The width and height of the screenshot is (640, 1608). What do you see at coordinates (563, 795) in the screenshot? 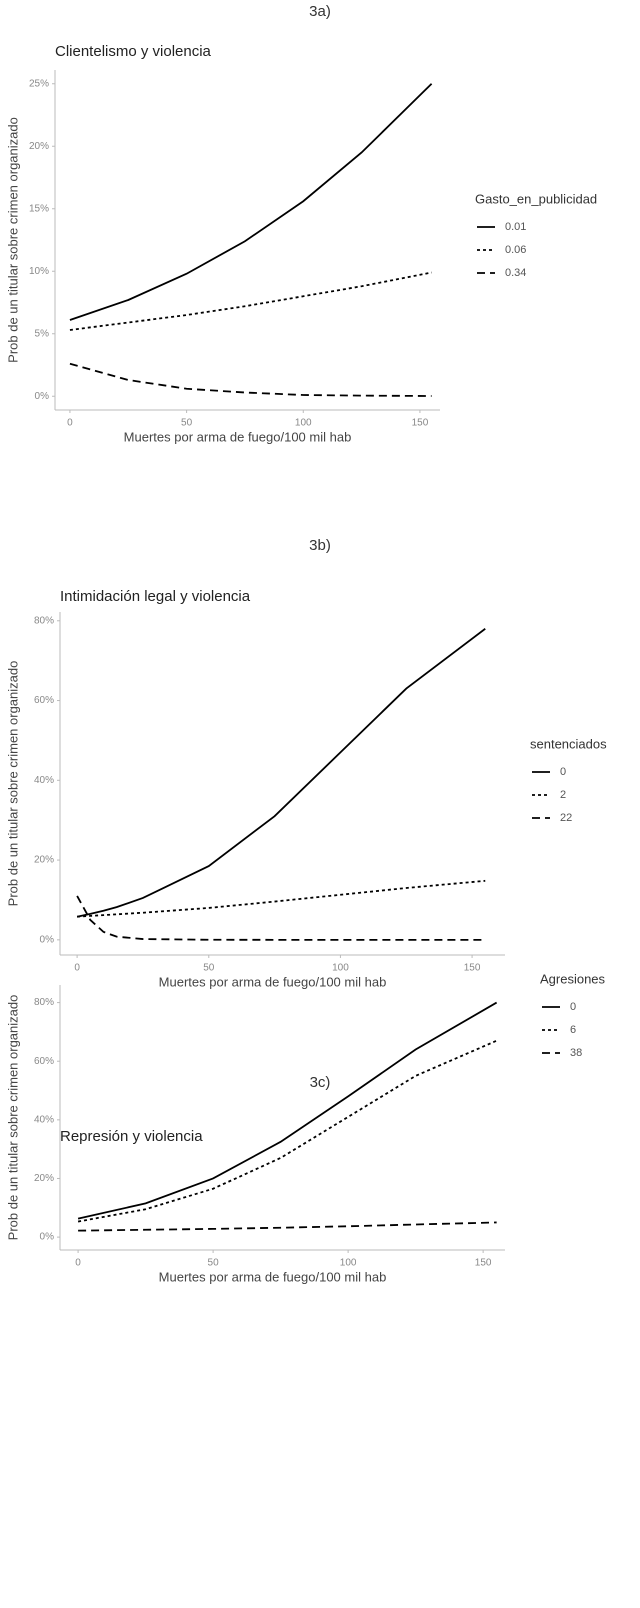
I see `legend-label: 2` at bounding box center [563, 795].